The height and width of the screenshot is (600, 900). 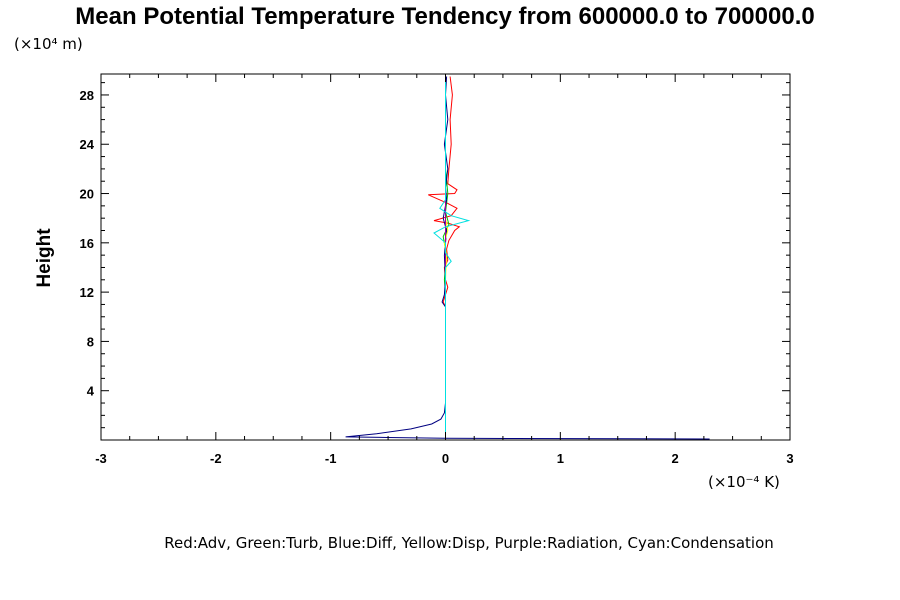 I want to click on series-line-adv, so click(x=444, y=258).